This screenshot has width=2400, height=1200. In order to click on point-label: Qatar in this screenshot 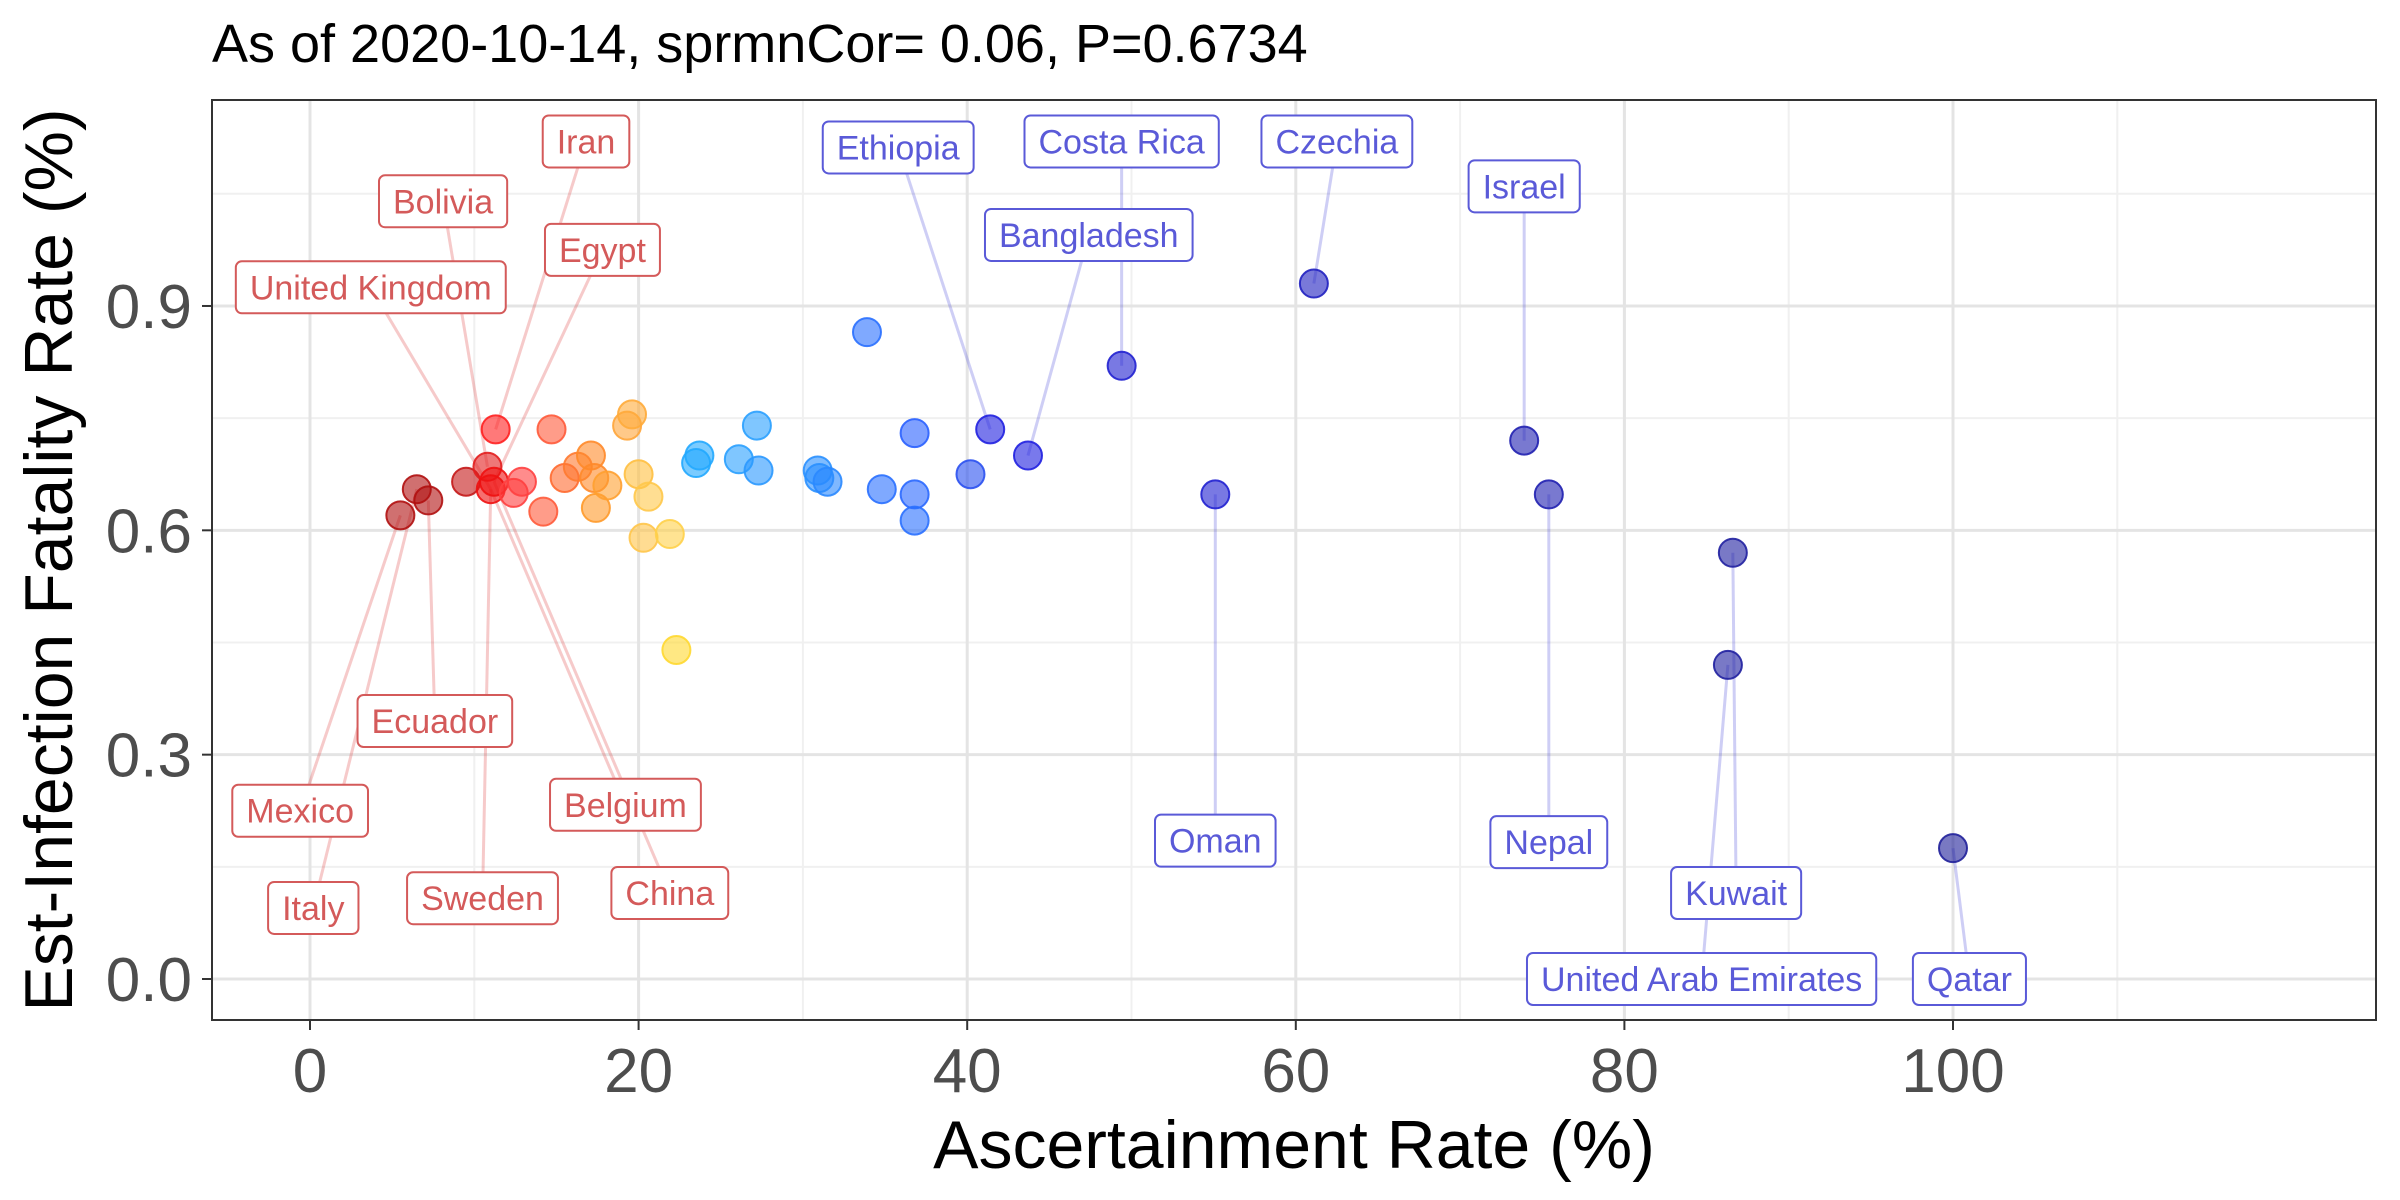, I will do `click(1969, 979)`.